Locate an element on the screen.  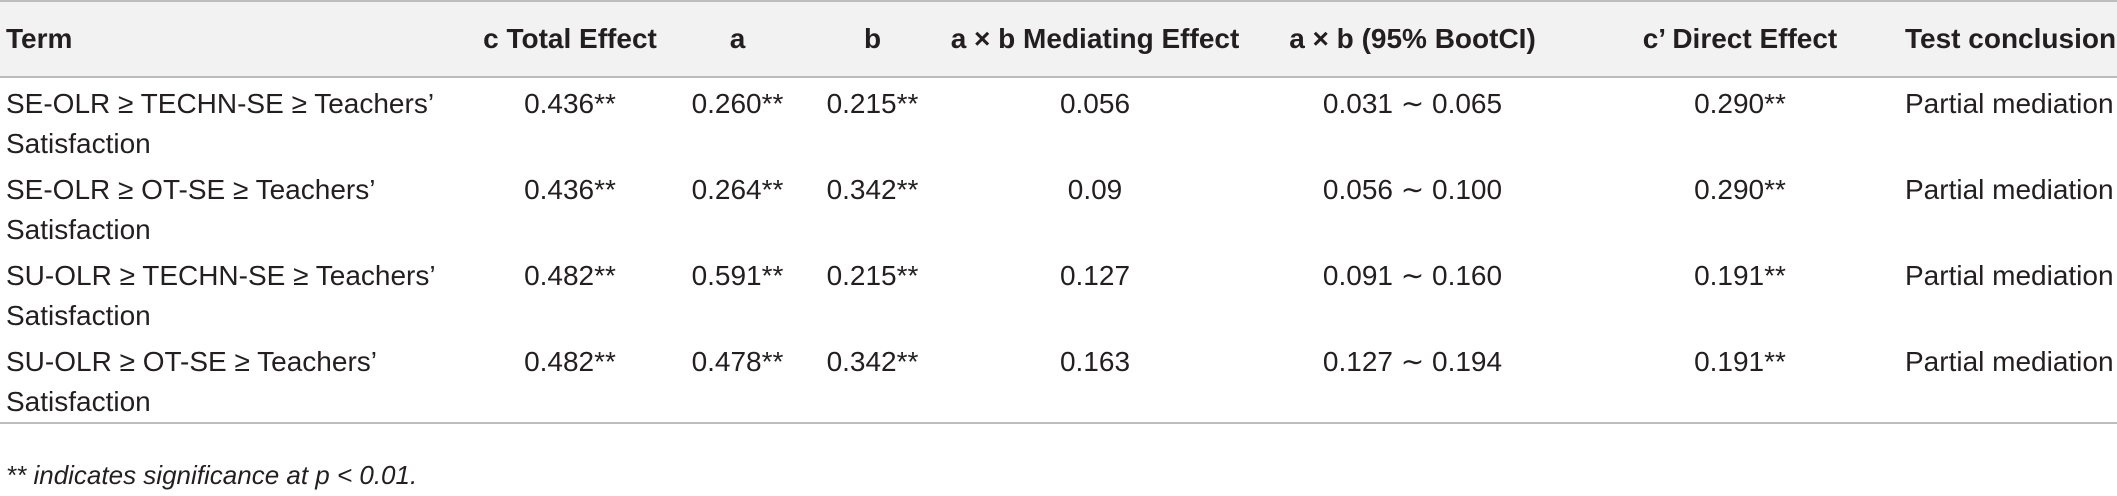
a-cell: 0.591** is located at coordinates (737, 275).